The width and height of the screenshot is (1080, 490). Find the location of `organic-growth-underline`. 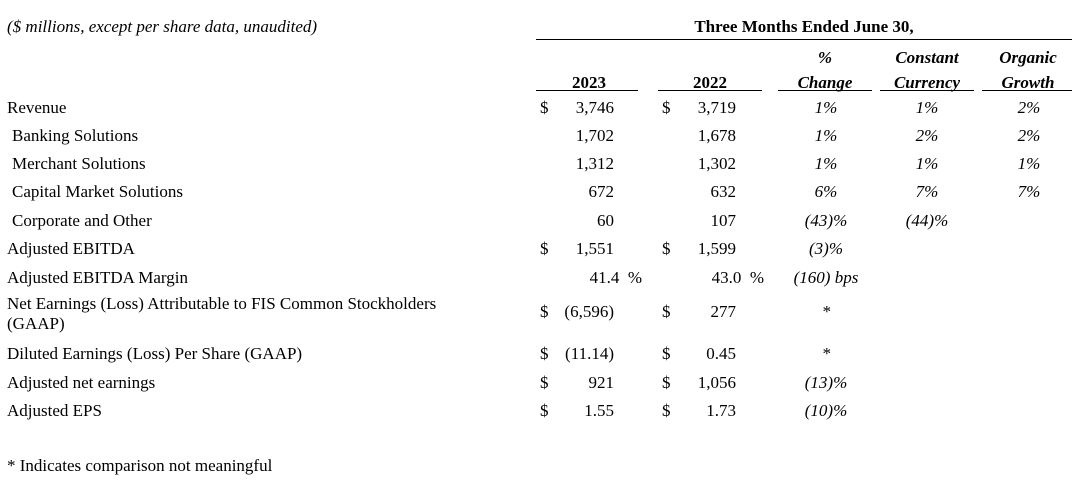

organic-growth-underline is located at coordinates (1027, 90).